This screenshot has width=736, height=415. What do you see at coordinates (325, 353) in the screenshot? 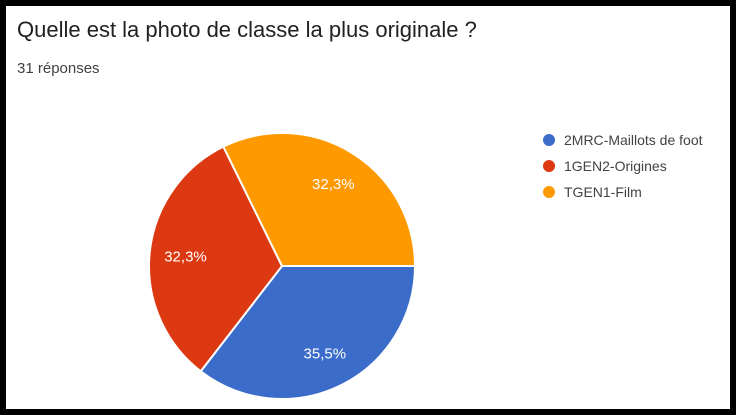
I see `slice-percentage-label: 35,5%` at bounding box center [325, 353].